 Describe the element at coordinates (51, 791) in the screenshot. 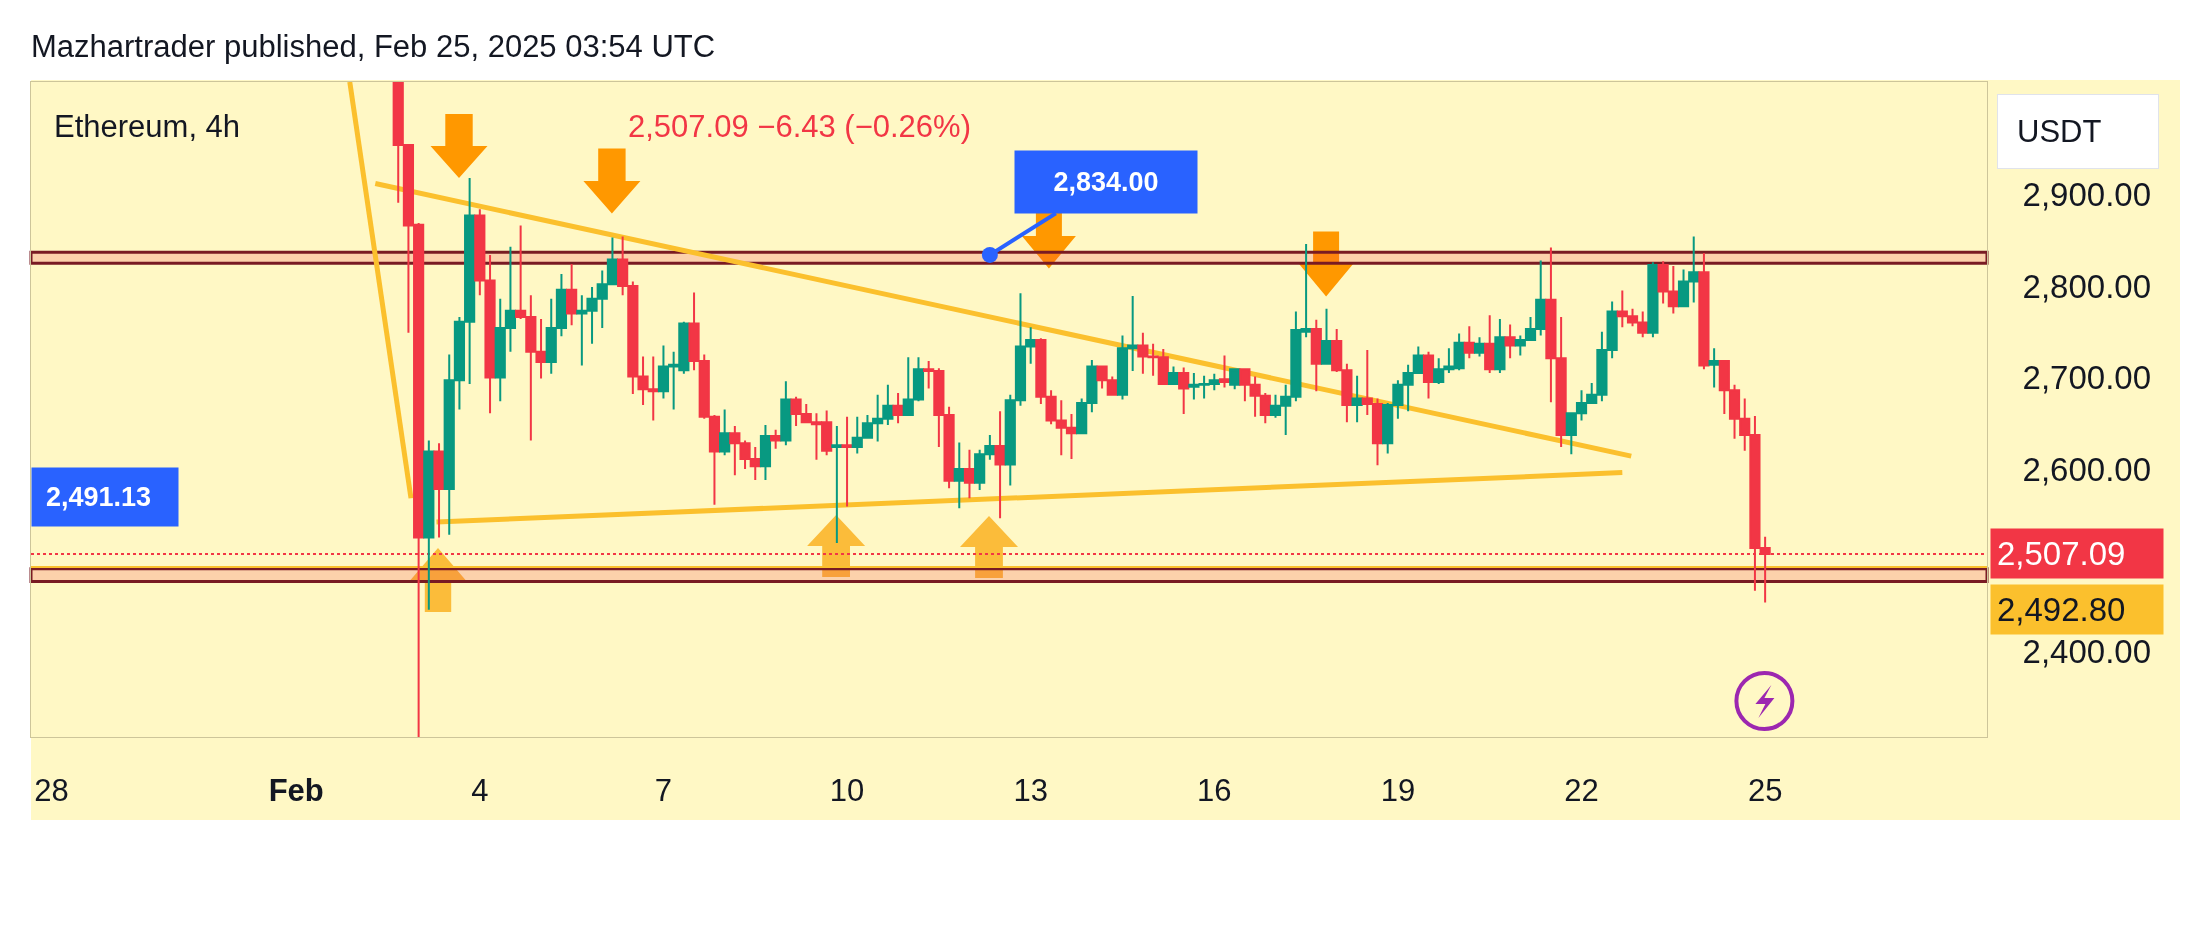

I see `x-tick-label: 28` at that location.